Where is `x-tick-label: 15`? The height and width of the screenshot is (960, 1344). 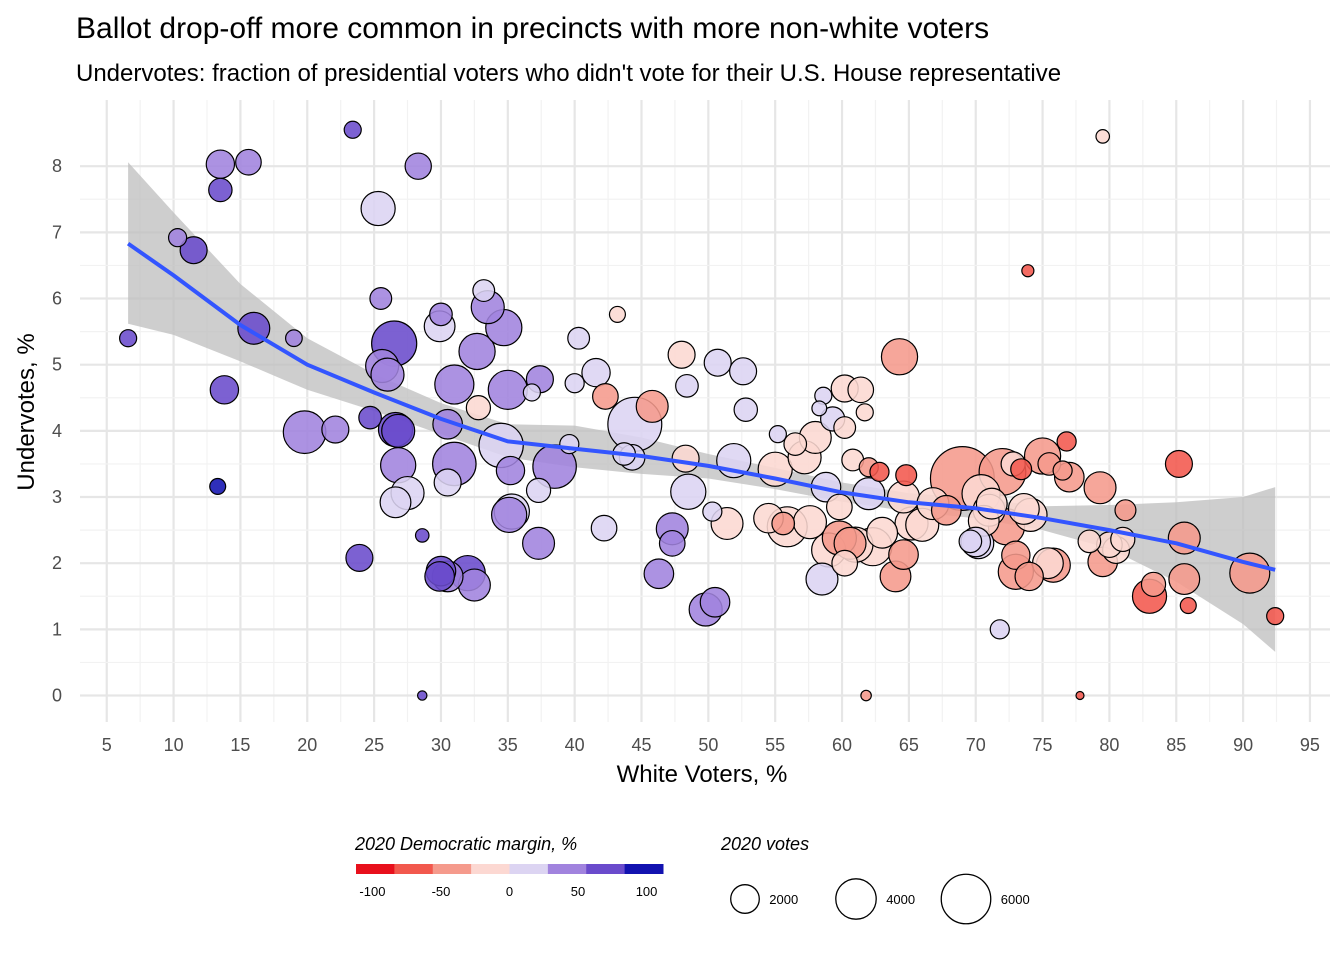
x-tick-label: 15 is located at coordinates (240, 745).